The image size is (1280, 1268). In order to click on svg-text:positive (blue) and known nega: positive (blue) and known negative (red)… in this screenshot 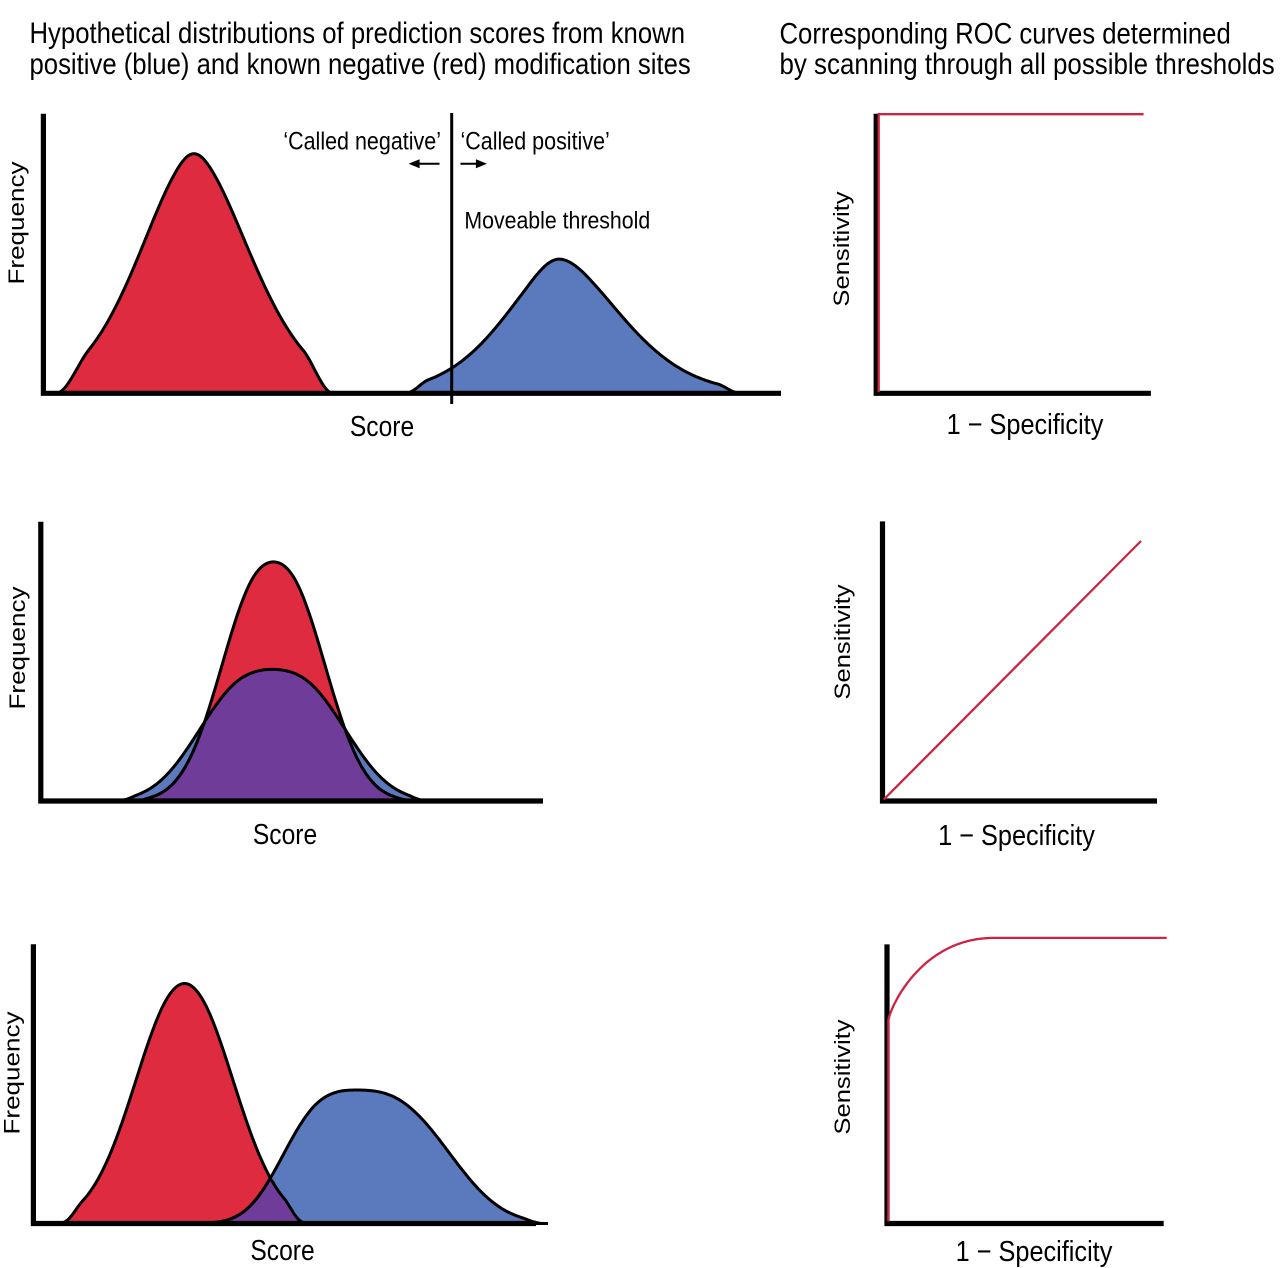, I will do `click(360, 64)`.